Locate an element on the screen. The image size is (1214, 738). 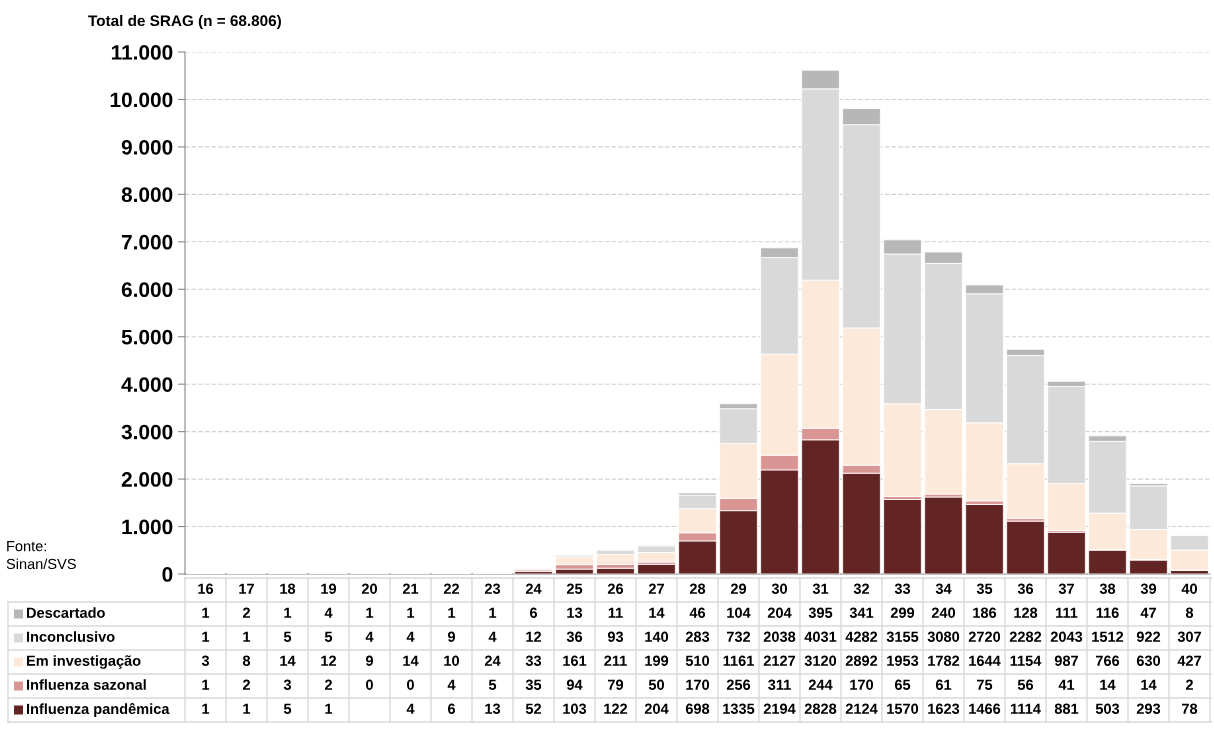
data-label: 104 is located at coordinates (739, 612).